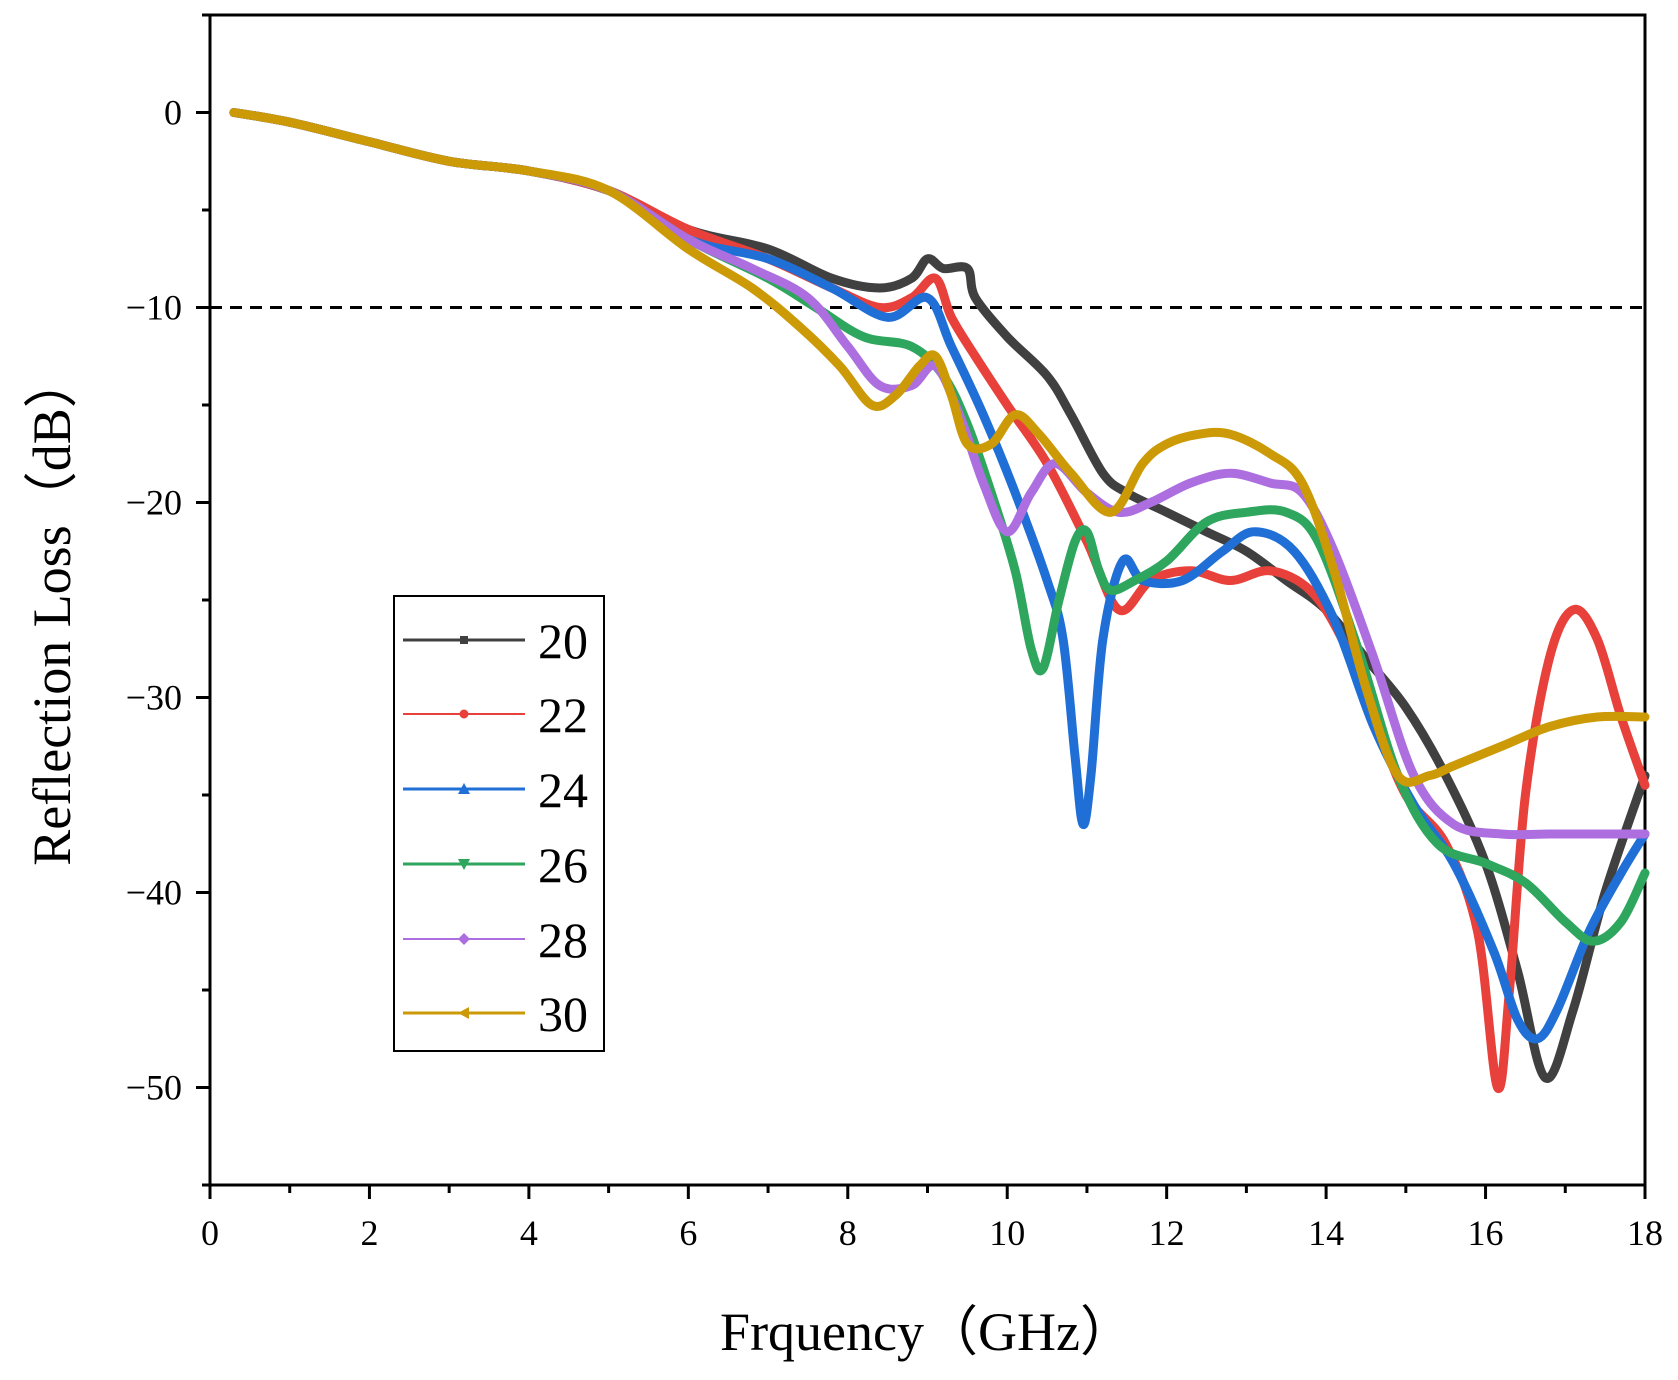  What do you see at coordinates (688, 1233) in the screenshot?
I see `x-tick-label: 6` at bounding box center [688, 1233].